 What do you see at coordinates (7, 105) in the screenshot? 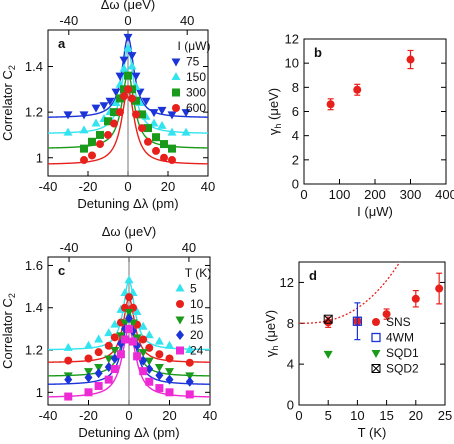
I see `y-axis-label-a-main: Correlator C` at bounding box center [7, 105].